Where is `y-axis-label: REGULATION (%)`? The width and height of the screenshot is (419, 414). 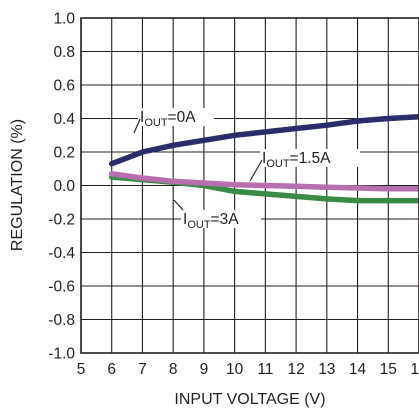
y-axis-label: REGULATION (%) is located at coordinates (17, 185).